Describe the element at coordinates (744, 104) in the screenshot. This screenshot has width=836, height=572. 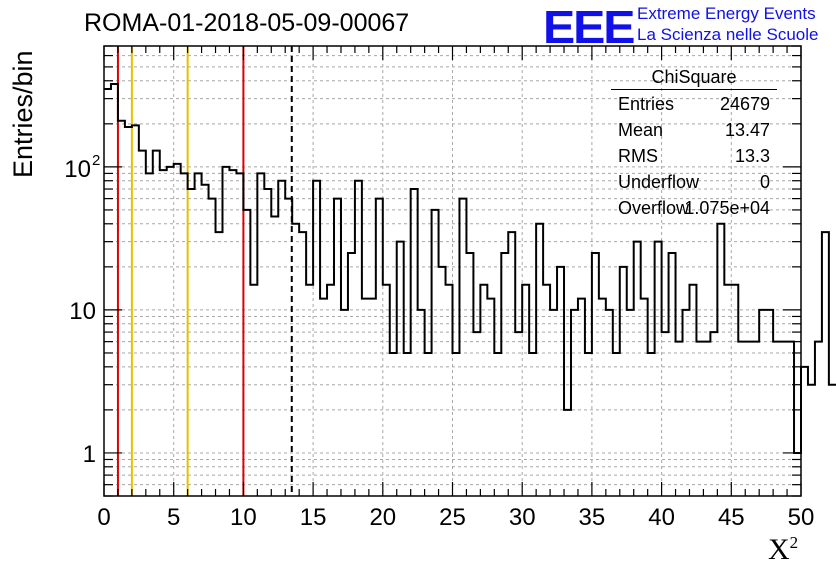
I see `stats-value: 24679` at that location.